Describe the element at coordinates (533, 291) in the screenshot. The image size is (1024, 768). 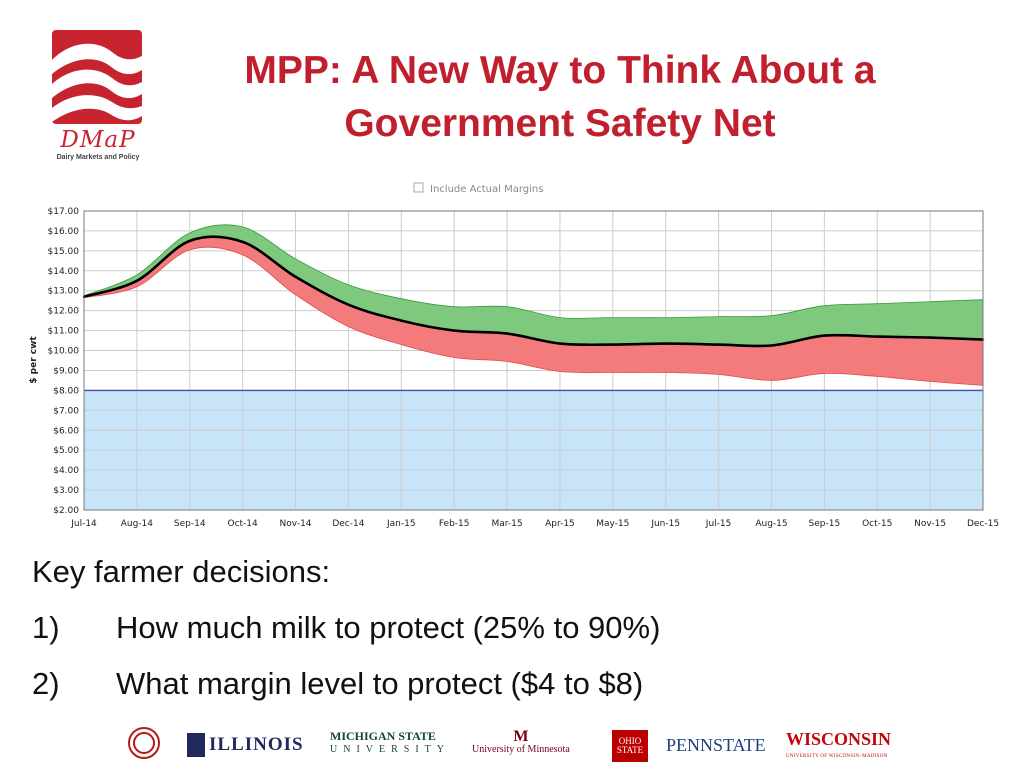
I see `expected-margin-line` at that location.